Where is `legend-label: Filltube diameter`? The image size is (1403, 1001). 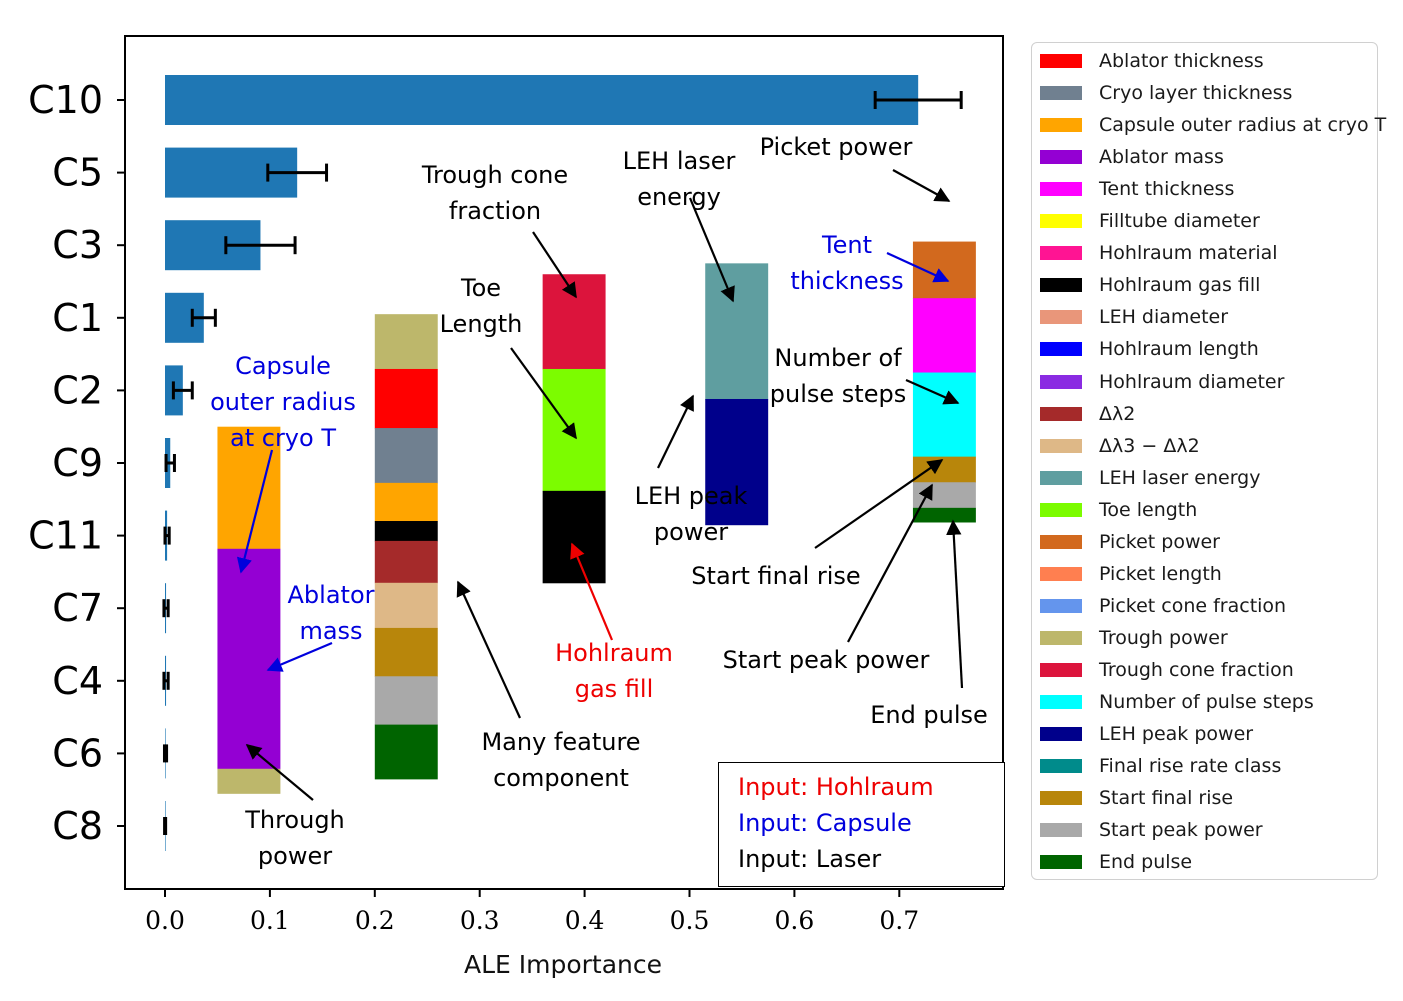
legend-label: Filltube diameter is located at coordinates (1179, 221).